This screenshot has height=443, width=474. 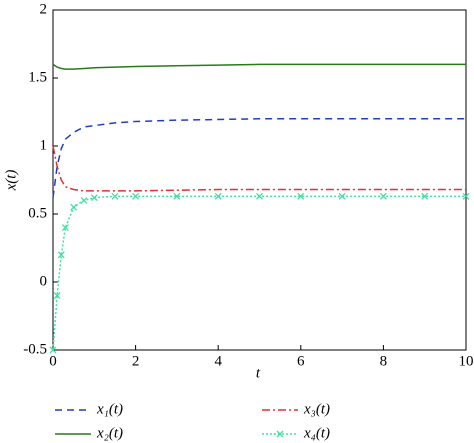 I want to click on y-axis-label: x(t), so click(x=11, y=181).